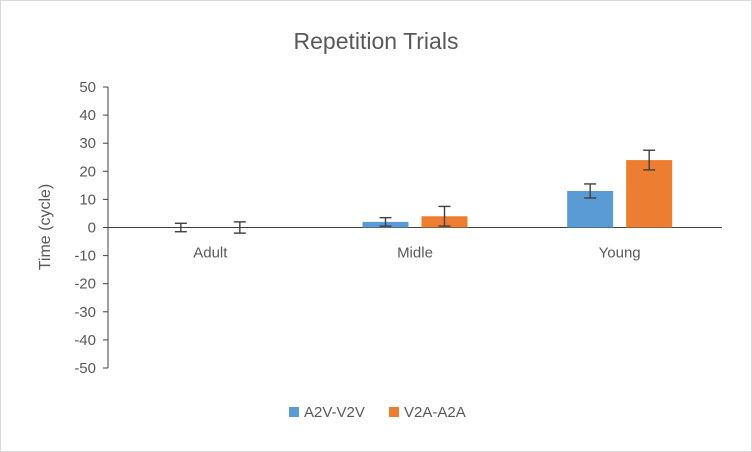 Image resolution: width=752 pixels, height=452 pixels. Describe the element at coordinates (92, 228) in the screenshot. I see `y-tick-label: 0` at that location.